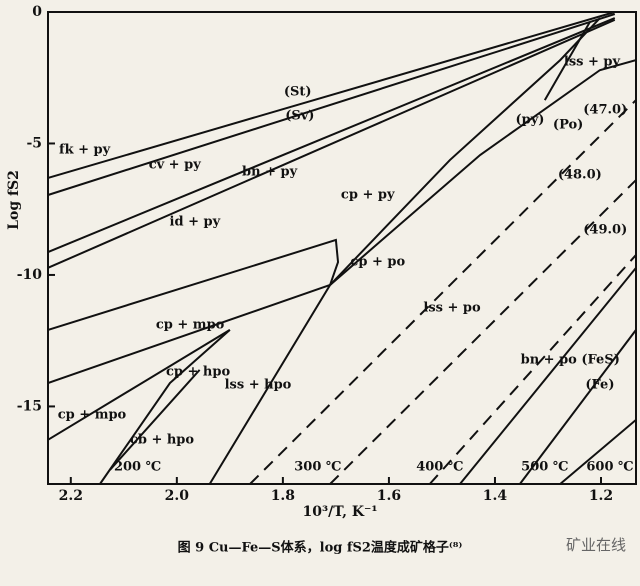 This screenshot has width=640, height=586. Describe the element at coordinates (258, 384) in the screenshot. I see `region-label: lss + hpo` at that location.